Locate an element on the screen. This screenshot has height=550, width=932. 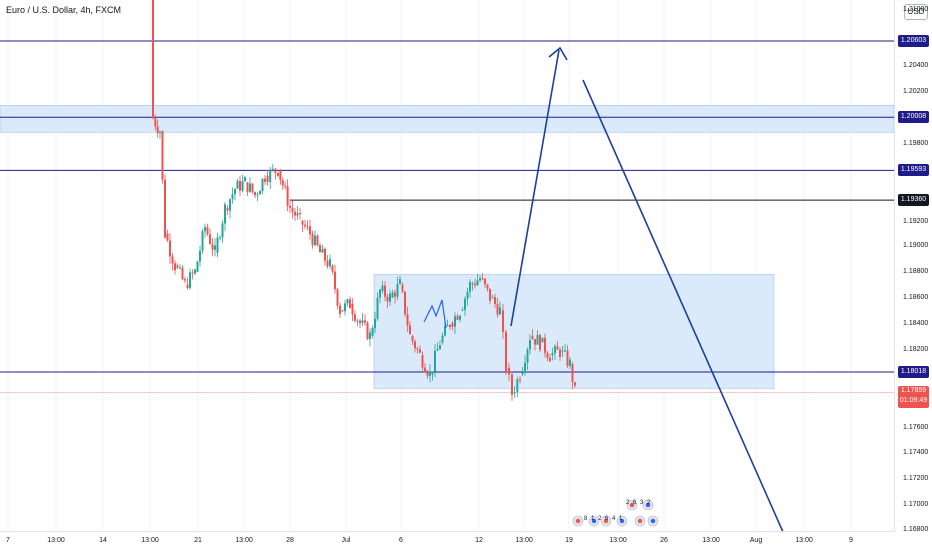
price-tag-1.20603: 1.20603 is located at coordinates (913, 41).